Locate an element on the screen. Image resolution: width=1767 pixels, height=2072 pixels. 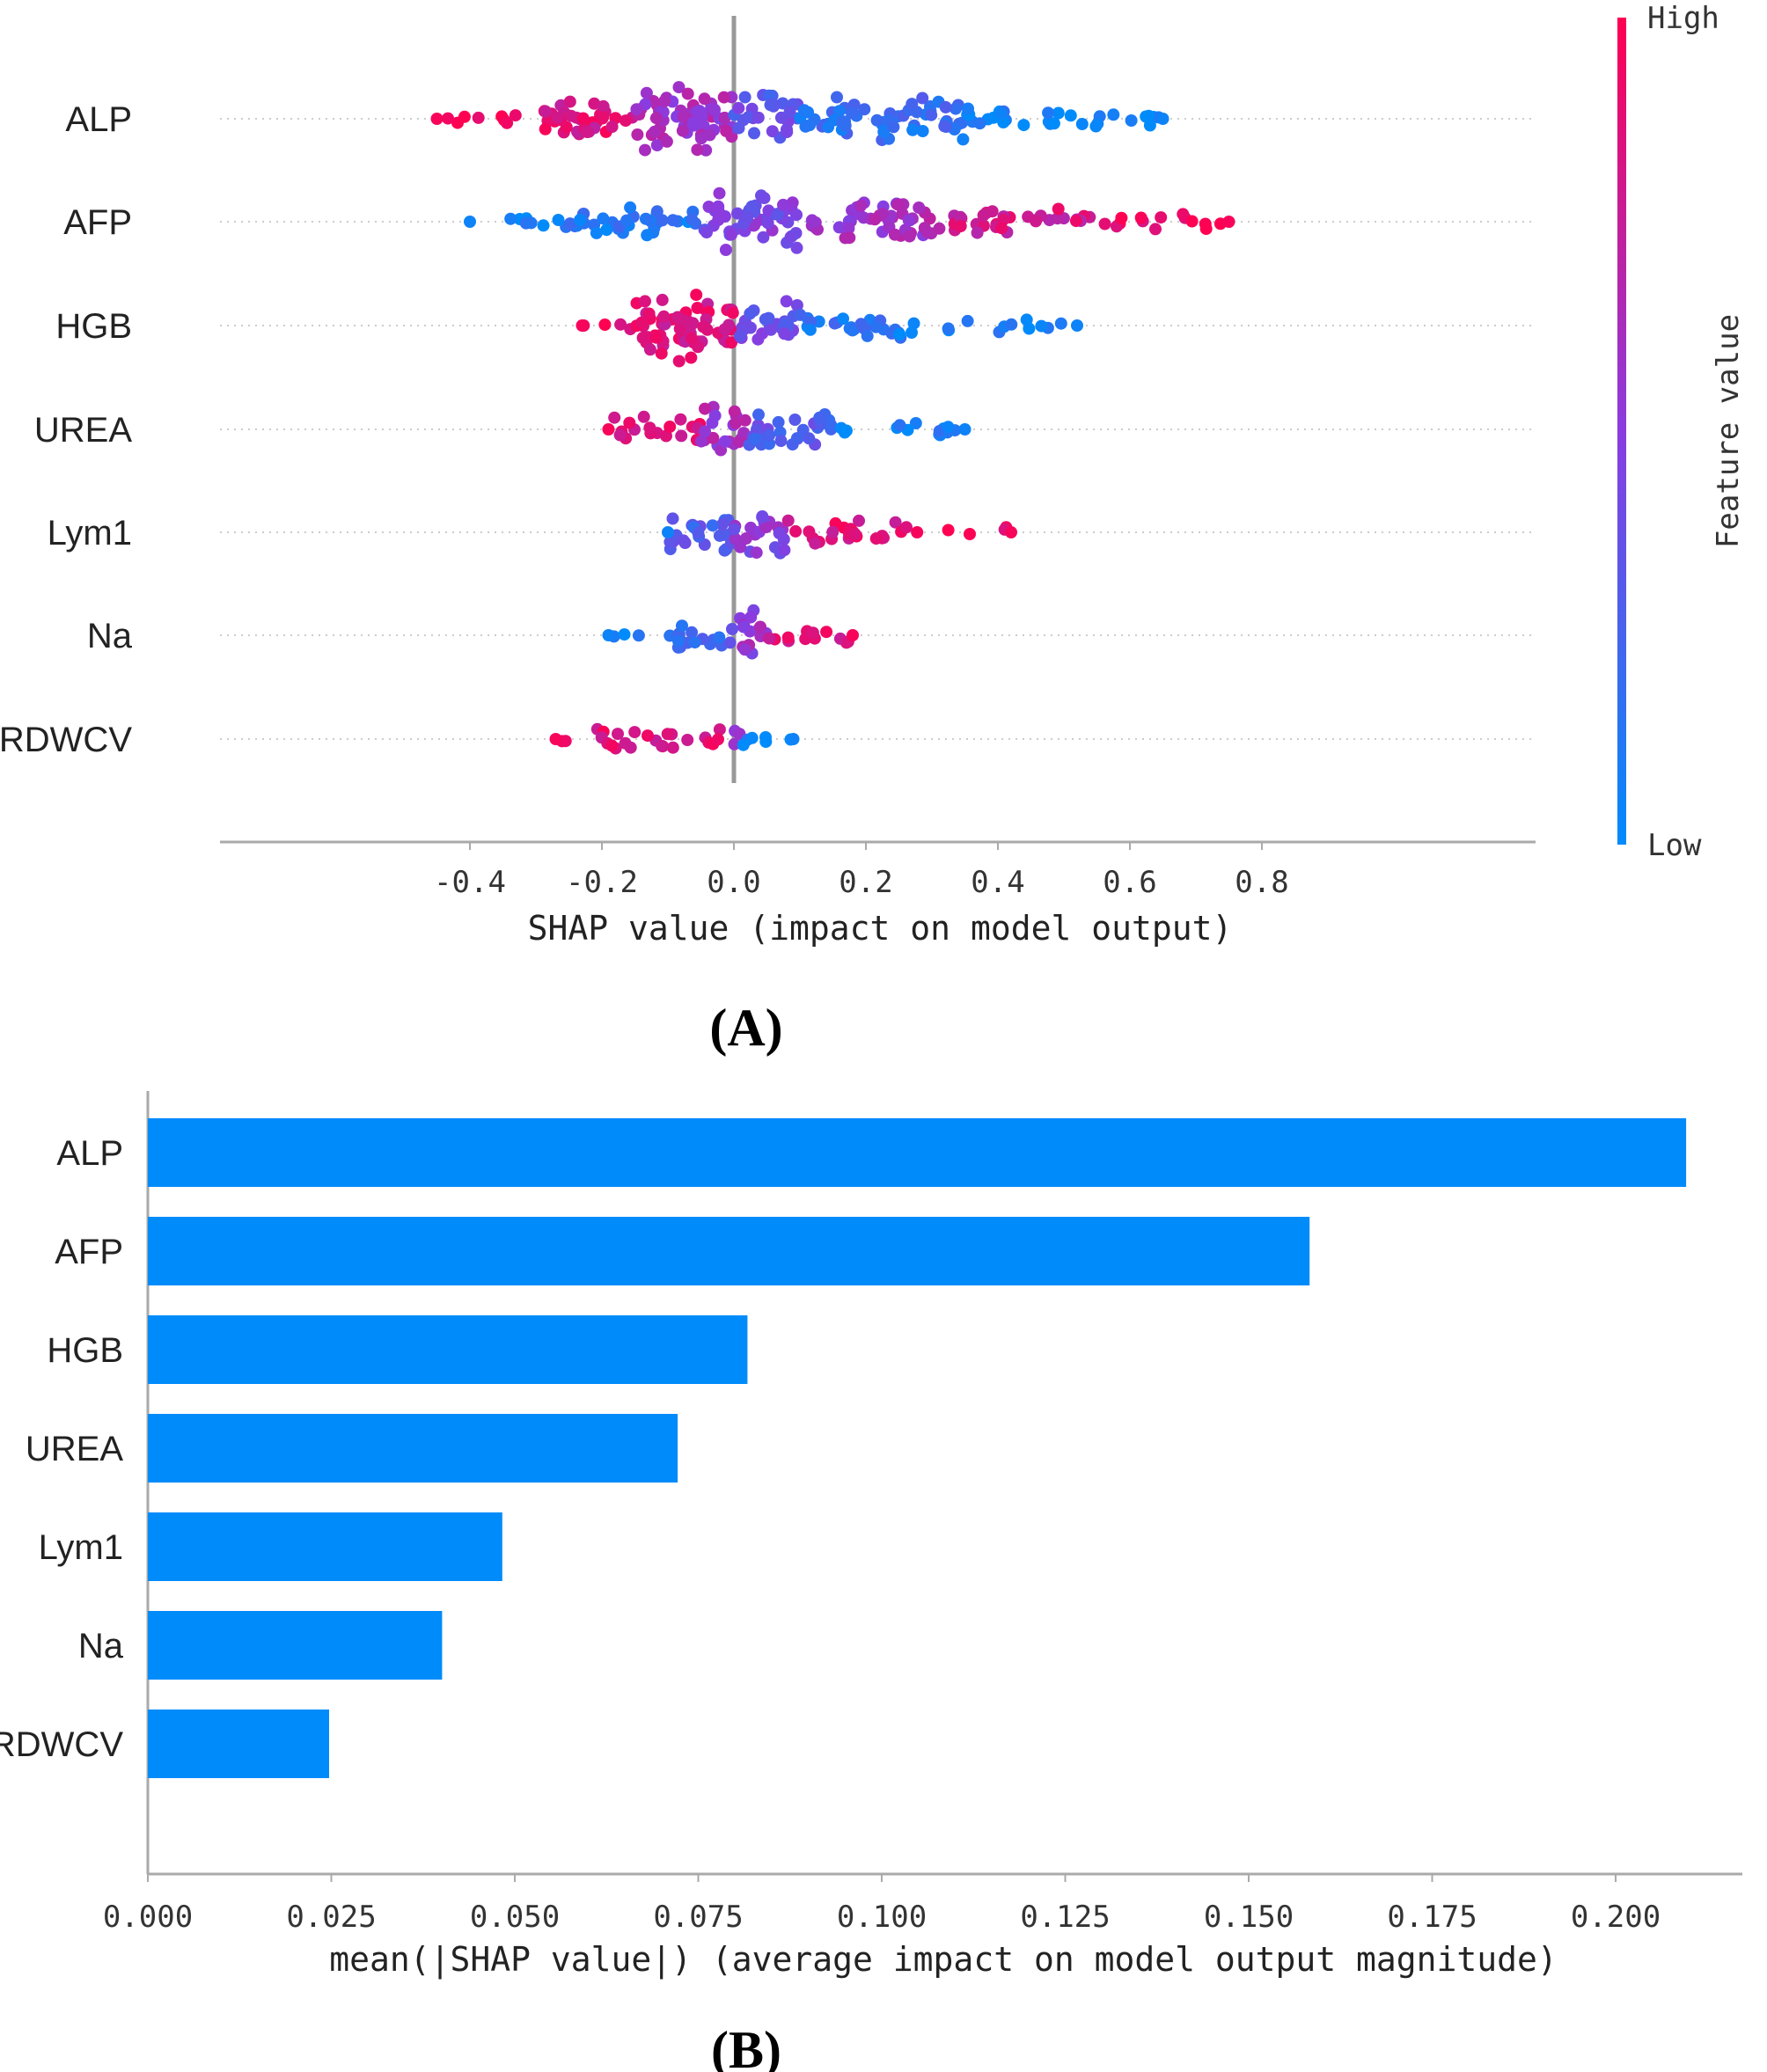
bar-label-alp: ALP is located at coordinates (89, 1153).